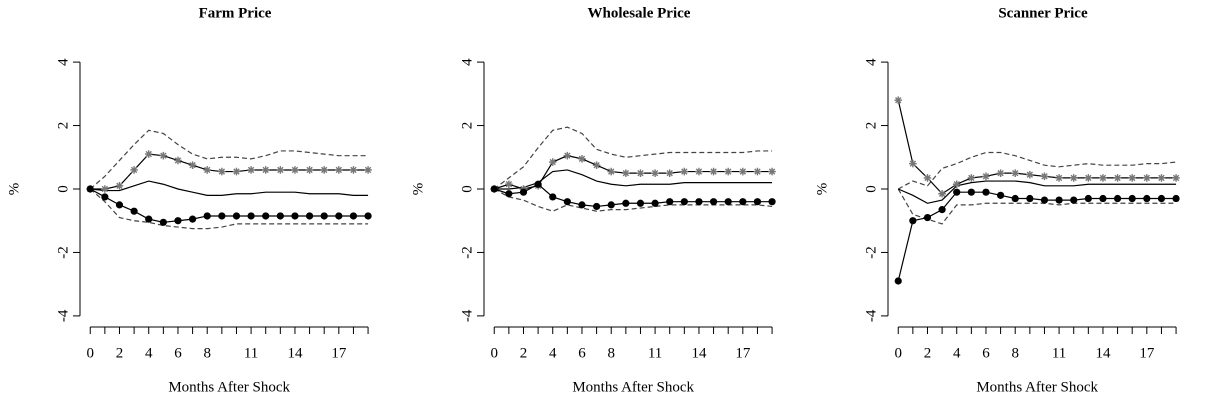 Image resolution: width=1212 pixels, height=404 pixels. Describe the element at coordinates (633, 387) in the screenshot. I see `x-axis-label: Months After Shock` at that location.